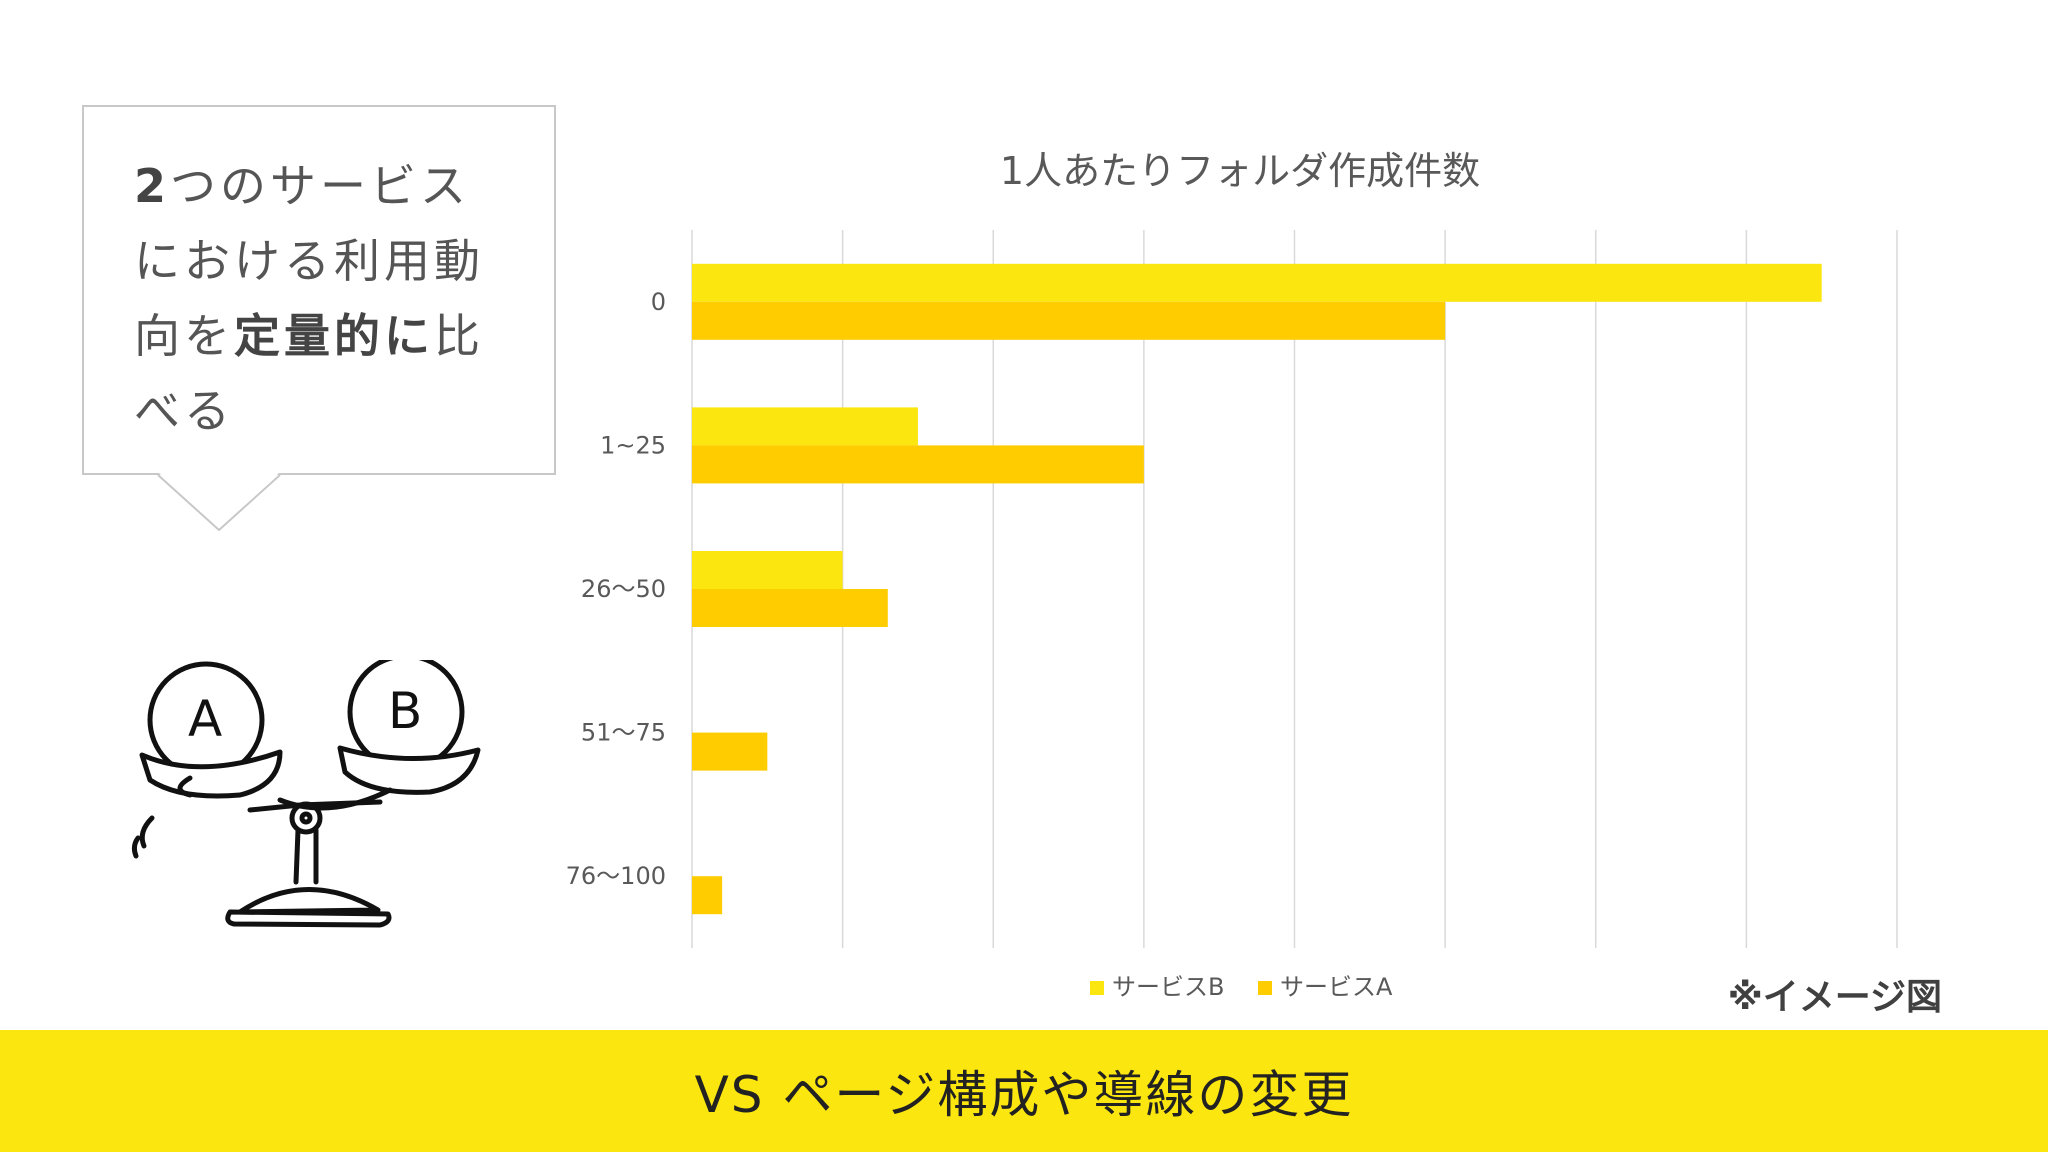 This screenshot has width=2048, height=1152. Describe the element at coordinates (1336, 987) in the screenshot. I see `legend-label-1: サービスA` at that location.